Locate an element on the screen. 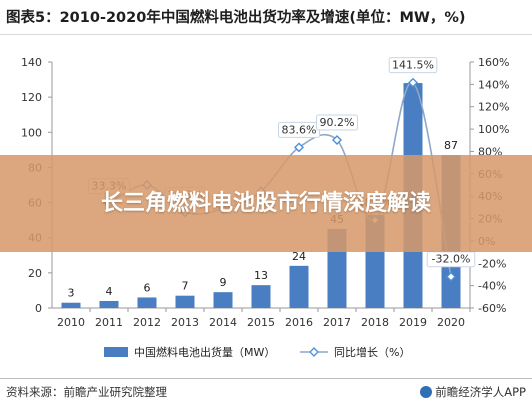 This screenshot has width=532, height=411. x-tick-label: 2014 is located at coordinates (223, 322).